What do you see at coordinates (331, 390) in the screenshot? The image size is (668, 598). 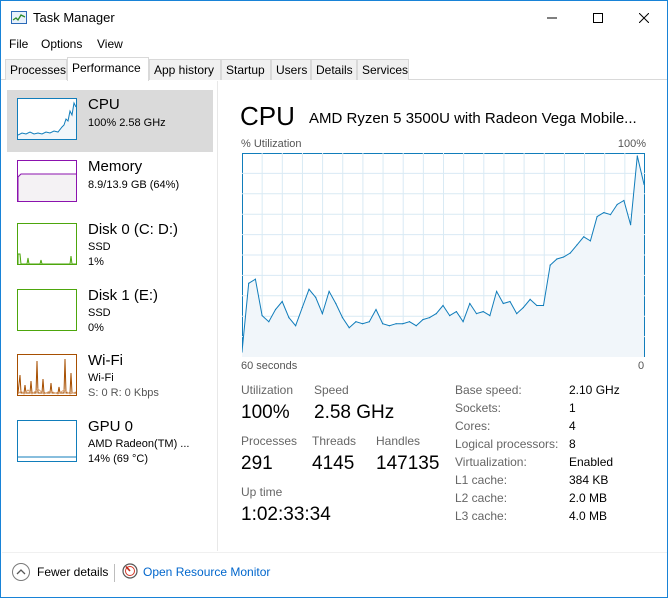 I see `speed-label: Speed` at bounding box center [331, 390].